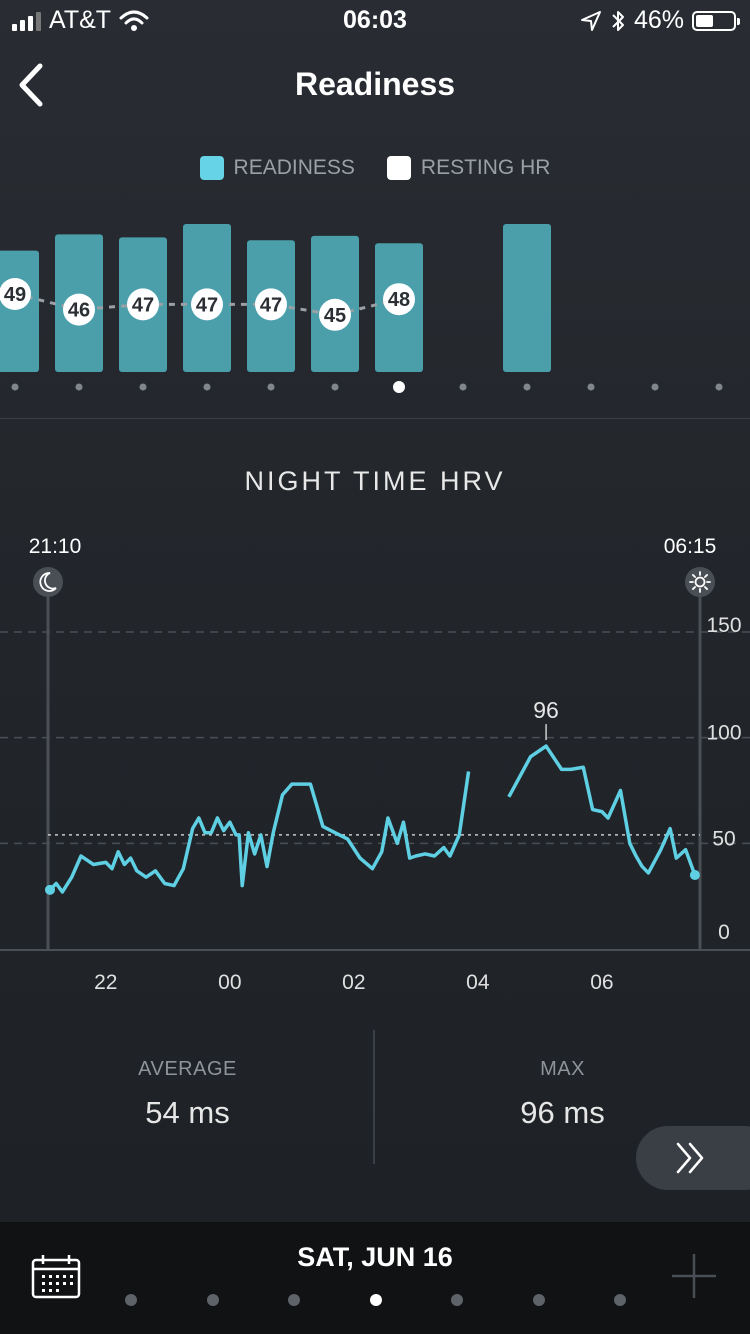 The image size is (750, 1334). I want to click on resting-hr-label: 48, so click(399, 300).